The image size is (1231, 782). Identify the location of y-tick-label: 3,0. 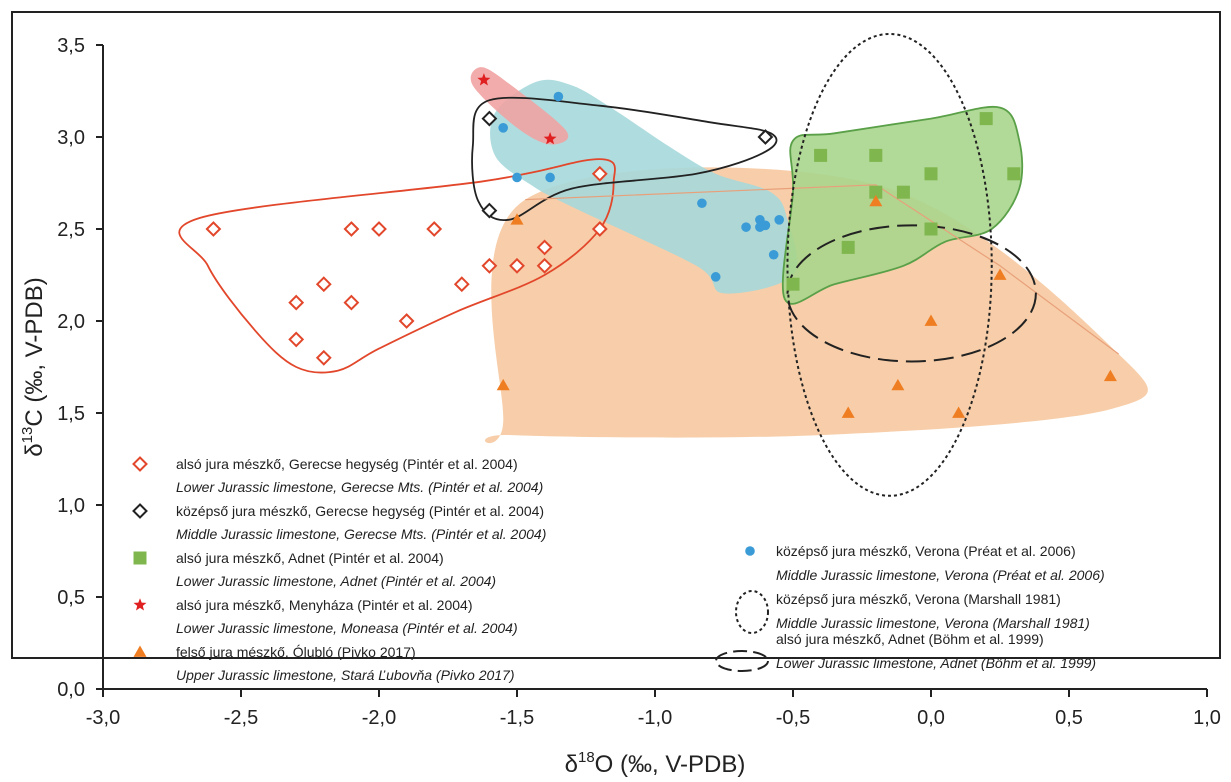
(71, 138).